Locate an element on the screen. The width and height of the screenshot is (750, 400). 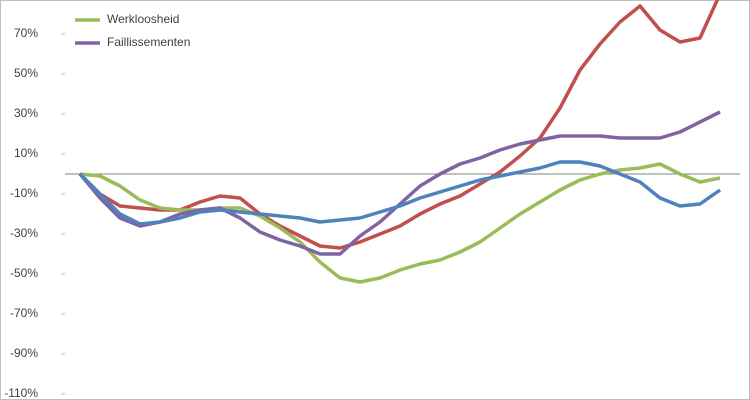
y-tick-label: -10% is located at coordinates (24, 193).